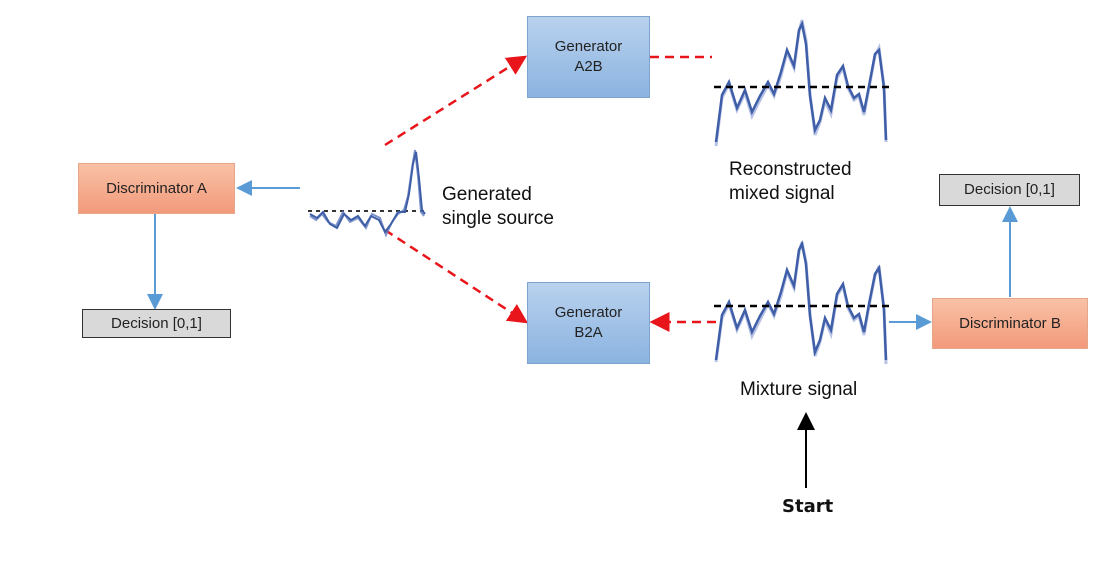  I want to click on discriminator-b-label: Discriminator B, so click(1010, 323).